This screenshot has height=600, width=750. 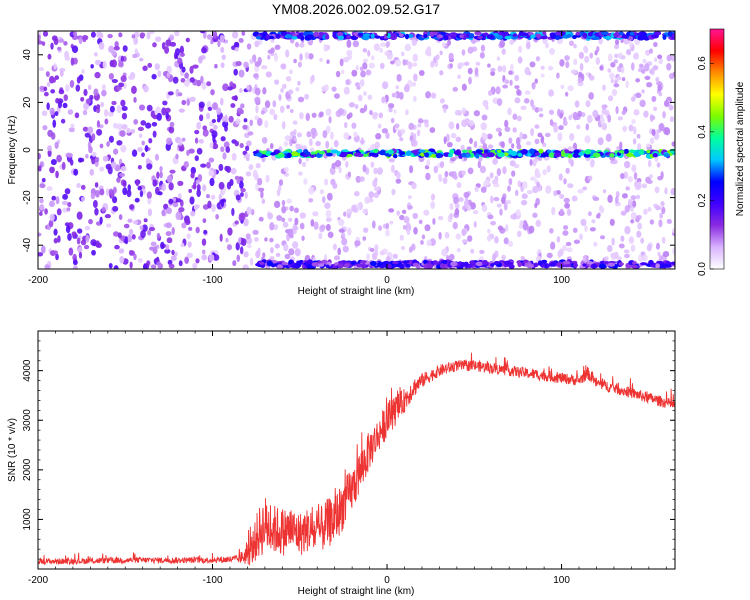 What do you see at coordinates (387, 580) in the screenshot?
I see `snr-x-tick-label: 0` at bounding box center [387, 580].